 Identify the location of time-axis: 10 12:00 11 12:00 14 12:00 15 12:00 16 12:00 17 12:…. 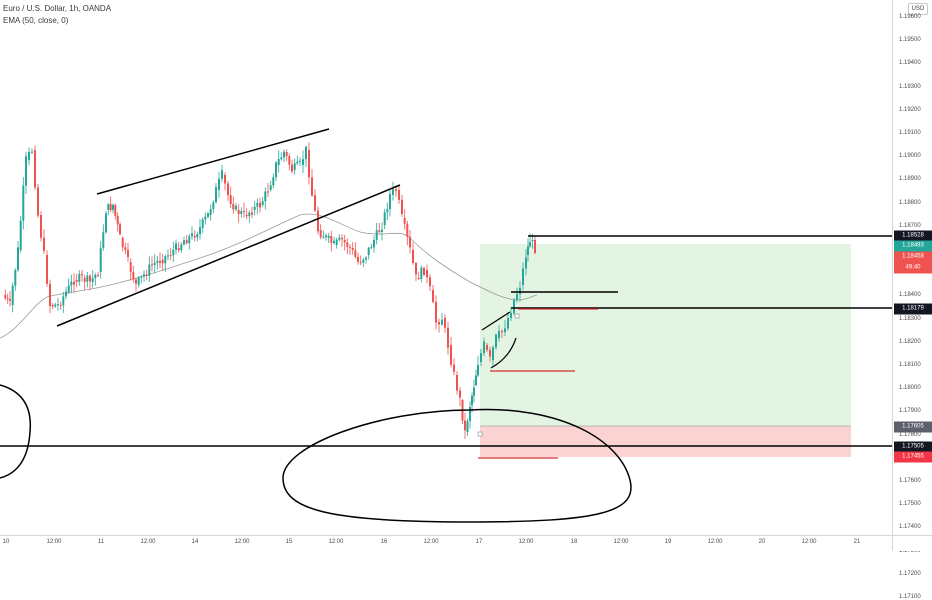
(446, 543).